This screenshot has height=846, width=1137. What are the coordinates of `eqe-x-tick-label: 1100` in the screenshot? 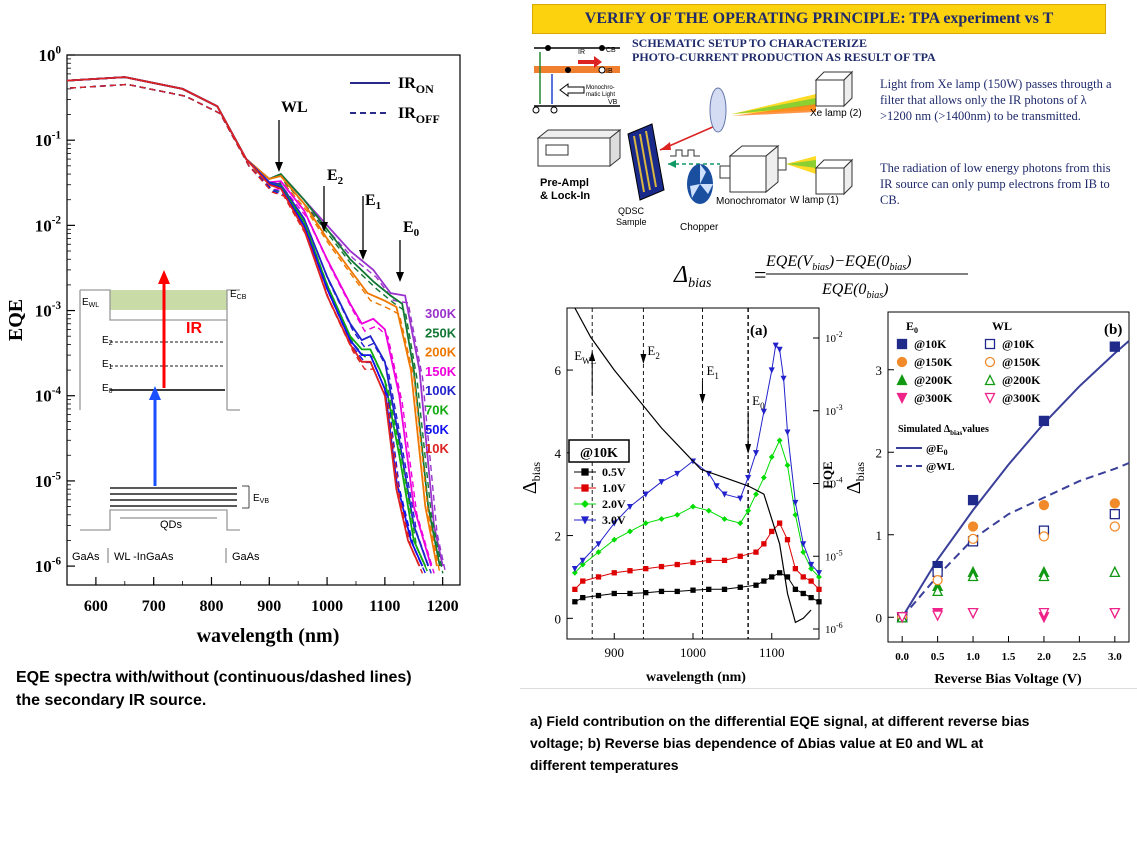 It's located at (384, 606).